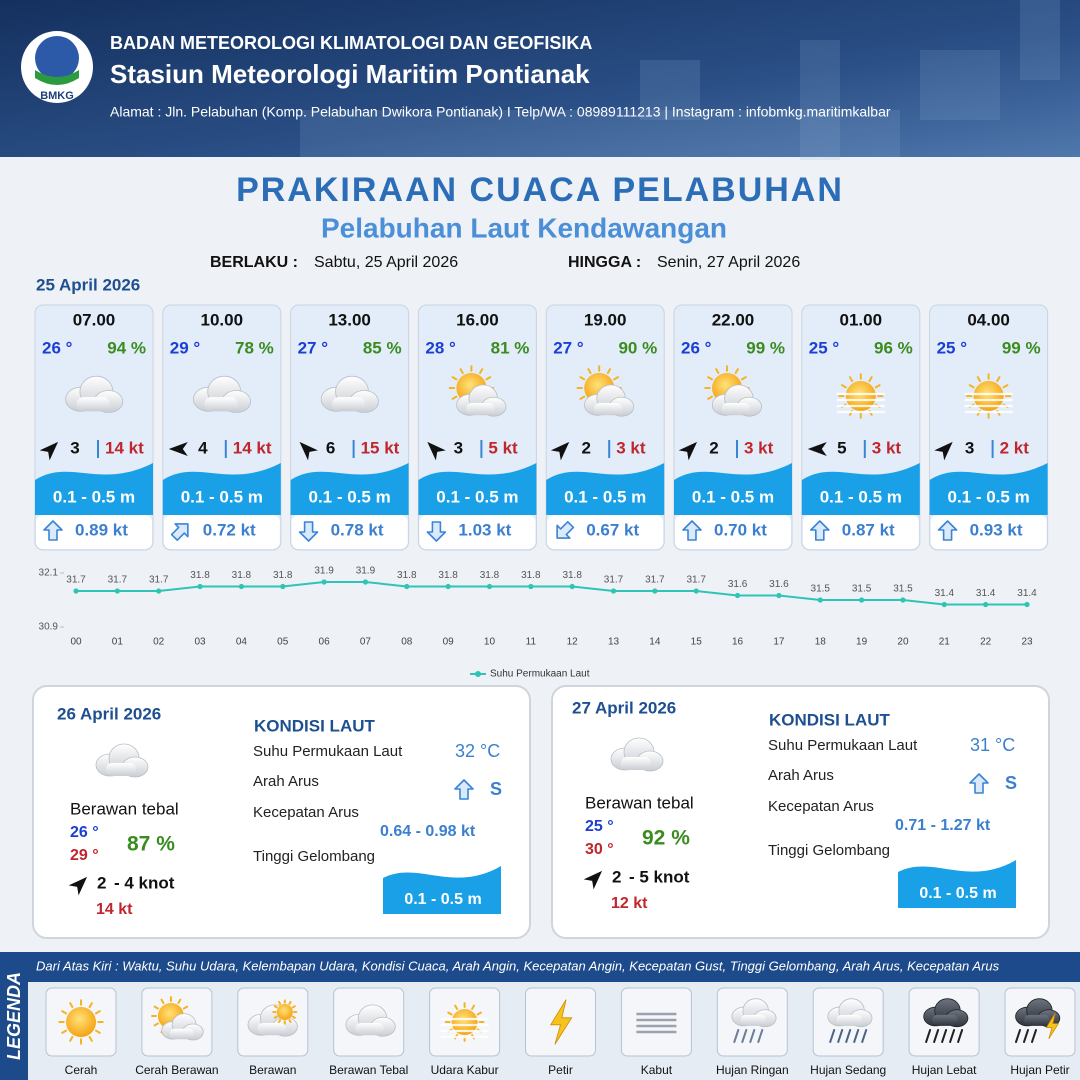 Image resolution: width=1080 pixels, height=1080 pixels. Describe the element at coordinates (57, 77) in the screenshot. I see `logo-green` at that location.